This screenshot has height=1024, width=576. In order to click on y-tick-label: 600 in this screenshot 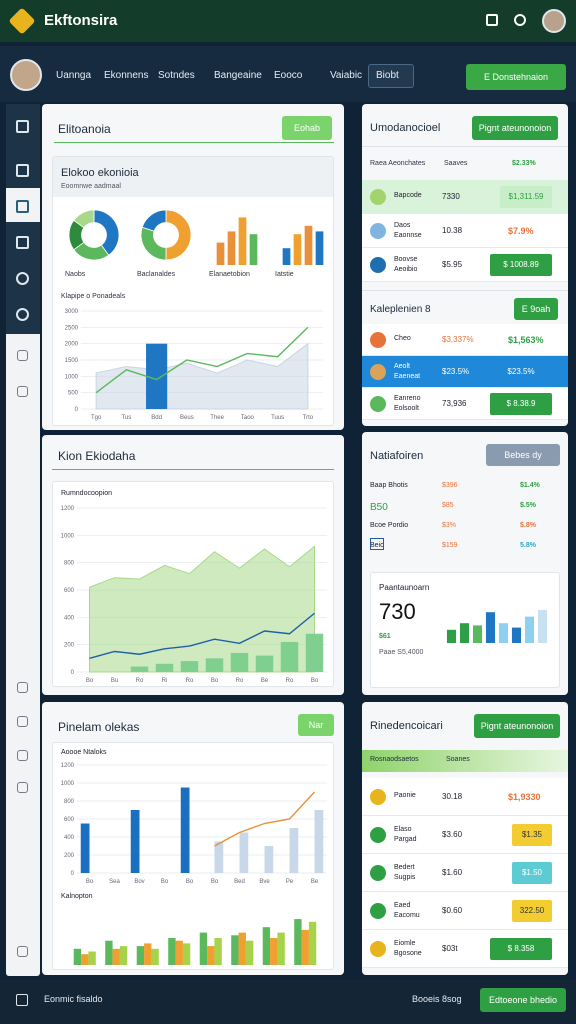, I will do `click(69, 591)`.